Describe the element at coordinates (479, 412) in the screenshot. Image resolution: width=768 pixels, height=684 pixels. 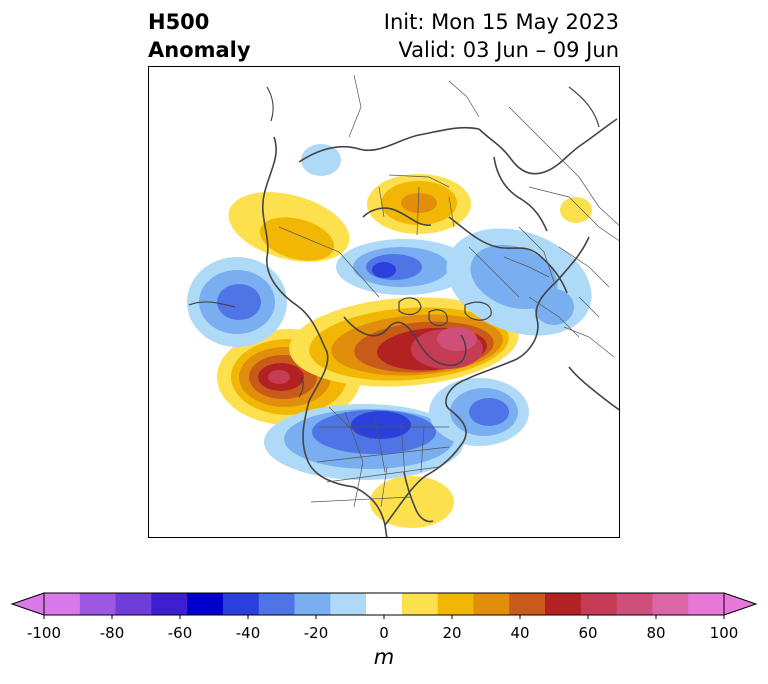
I see `negative-anomaly-western-atlantic` at that location.